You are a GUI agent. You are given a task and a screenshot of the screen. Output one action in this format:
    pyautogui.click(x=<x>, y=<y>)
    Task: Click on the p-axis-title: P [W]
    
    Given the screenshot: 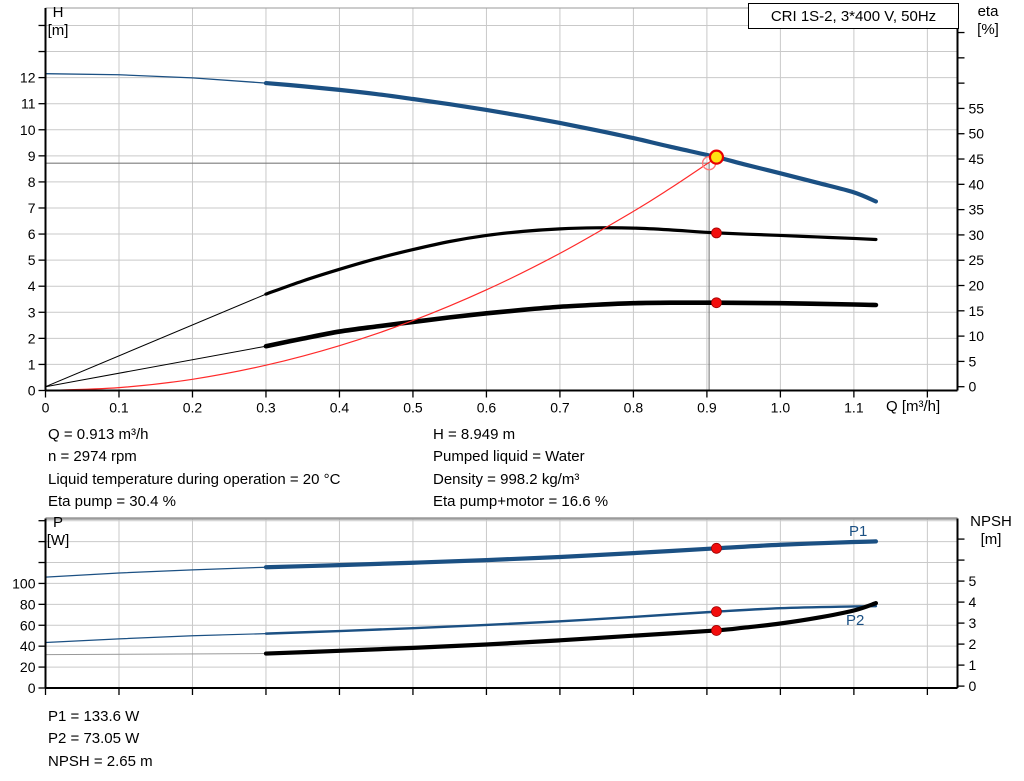 What is the action you would take?
    pyautogui.click(x=58, y=532)
    